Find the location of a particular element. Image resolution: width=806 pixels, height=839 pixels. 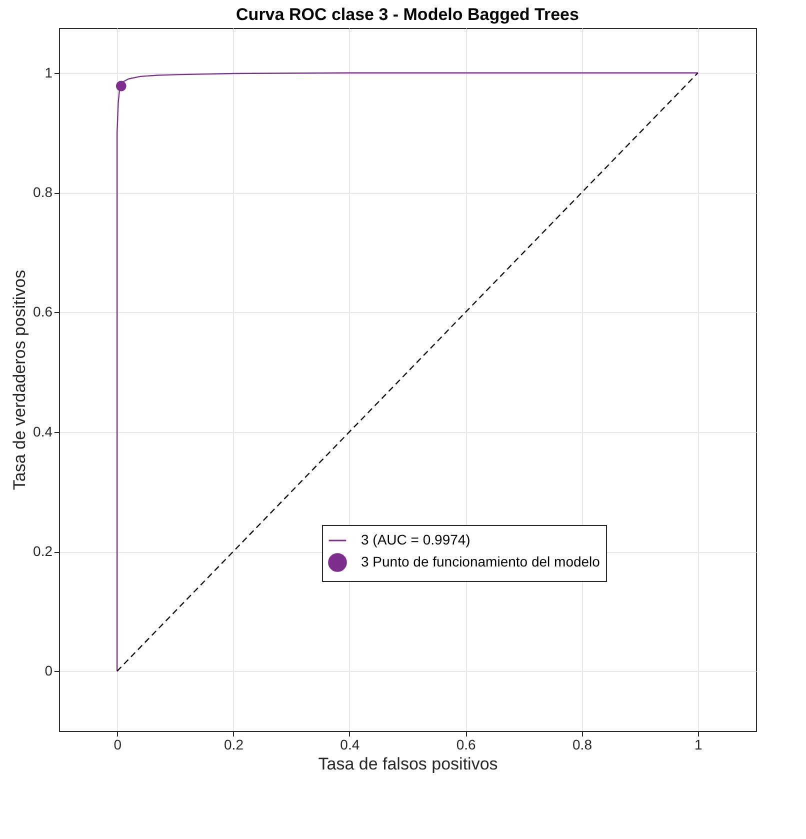

x-tick-label: 0 is located at coordinates (118, 744).